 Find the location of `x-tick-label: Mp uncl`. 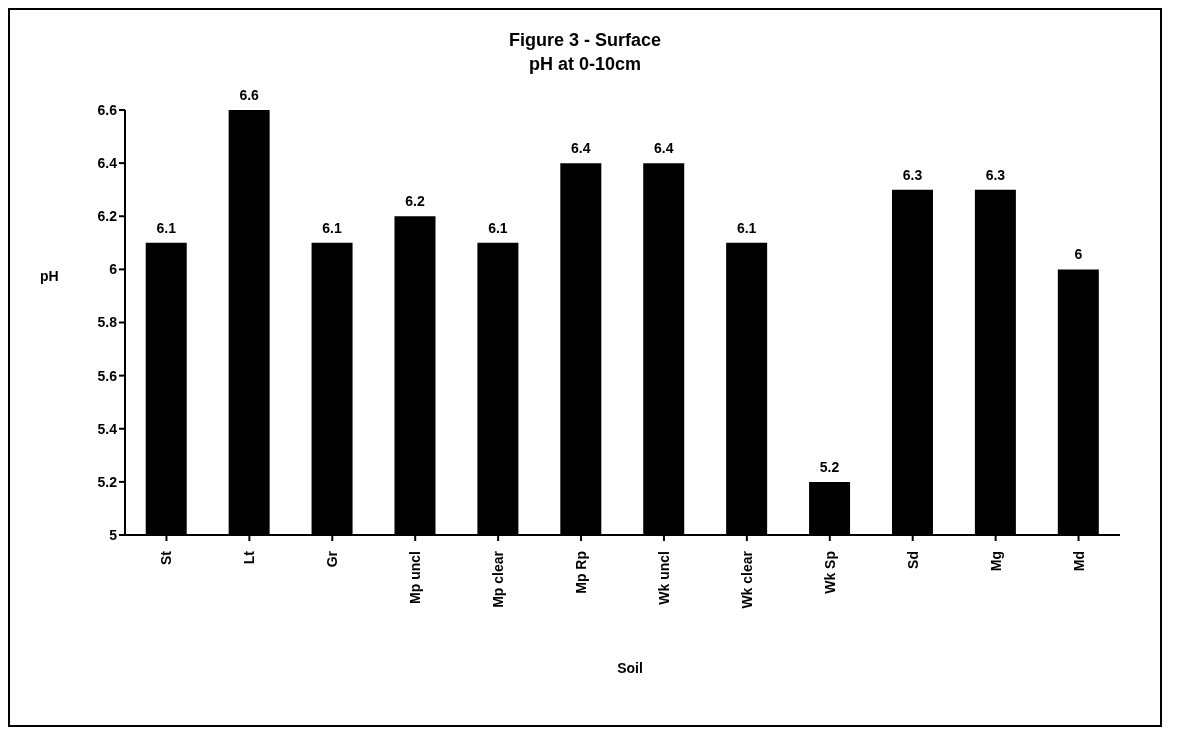

x-tick-label: Mp uncl is located at coordinates (415, 577).